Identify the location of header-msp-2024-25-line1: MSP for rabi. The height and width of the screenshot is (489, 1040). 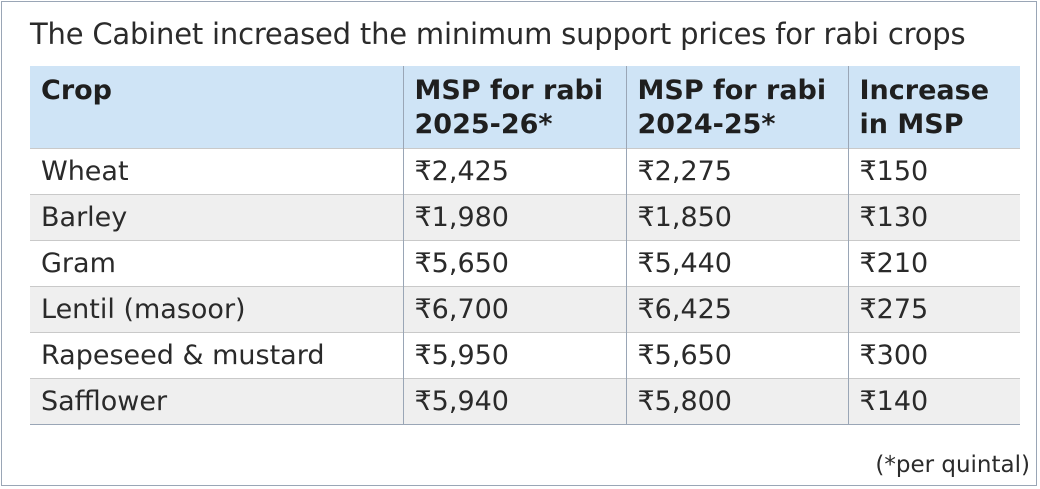
(732, 90).